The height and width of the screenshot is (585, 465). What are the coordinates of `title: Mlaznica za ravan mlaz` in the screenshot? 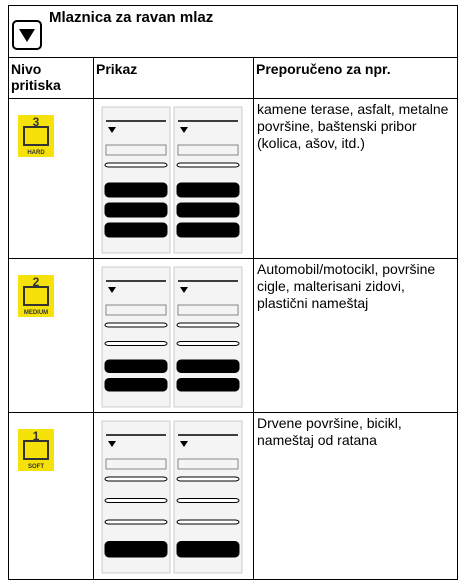 It's located at (131, 17).